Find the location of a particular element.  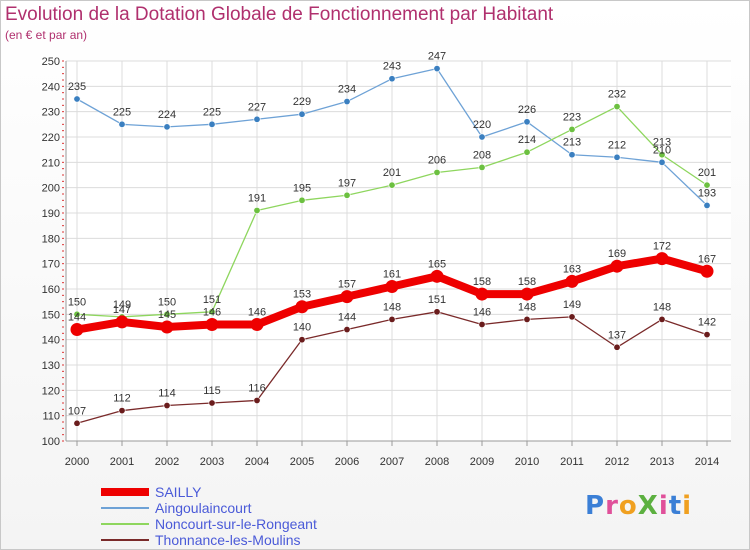

x-tick-label: 2003 is located at coordinates (212, 462).